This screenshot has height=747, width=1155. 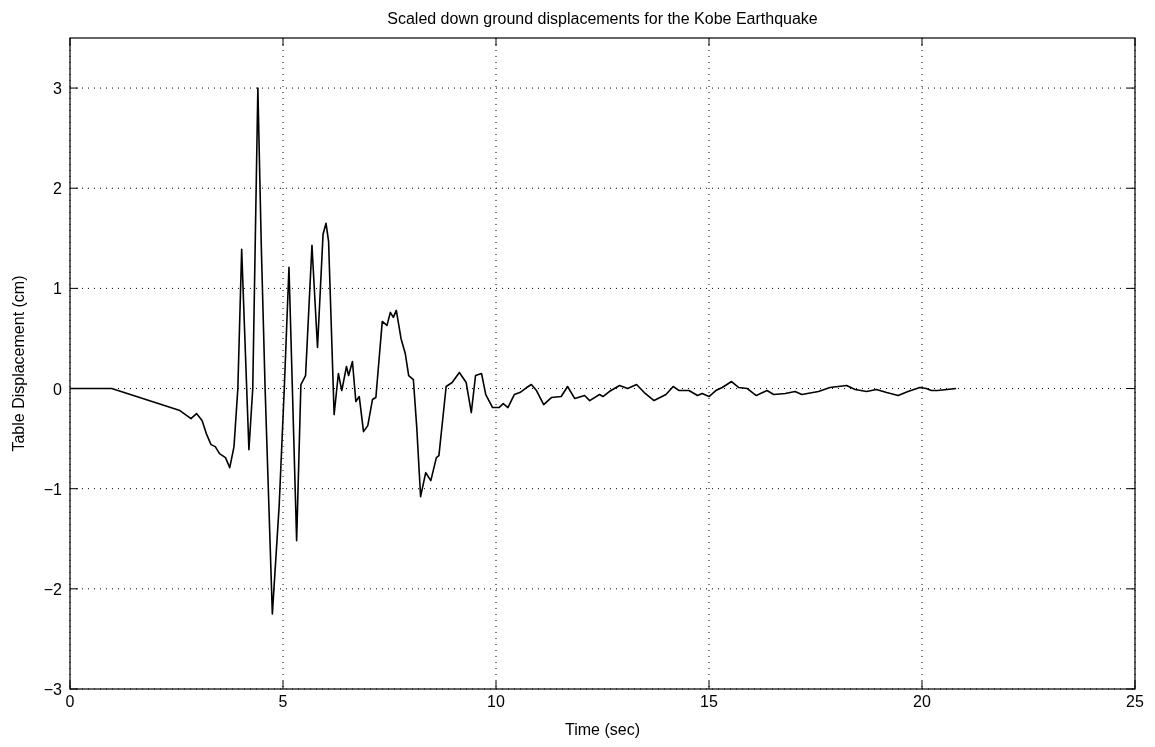 I want to click on x-tick-label: 15, so click(x=709, y=701).